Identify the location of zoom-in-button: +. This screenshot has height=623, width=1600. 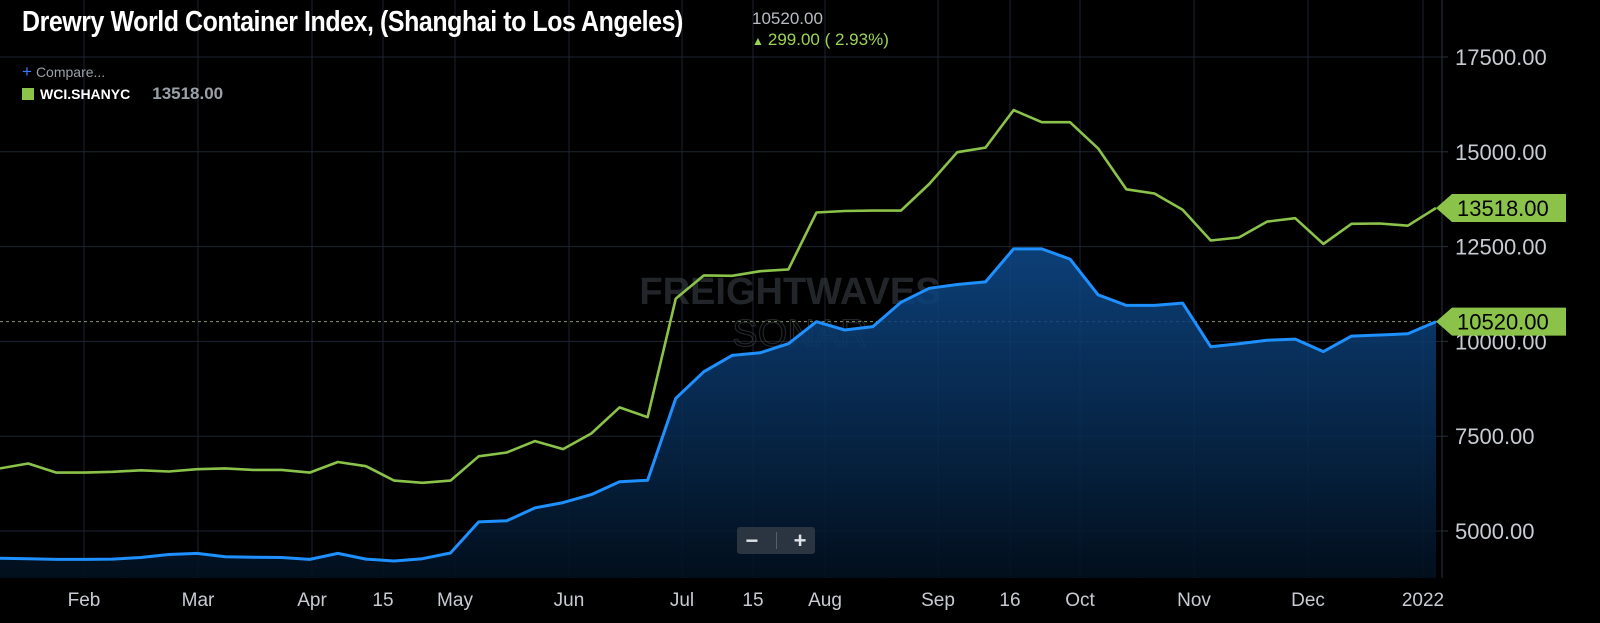
(800, 540).